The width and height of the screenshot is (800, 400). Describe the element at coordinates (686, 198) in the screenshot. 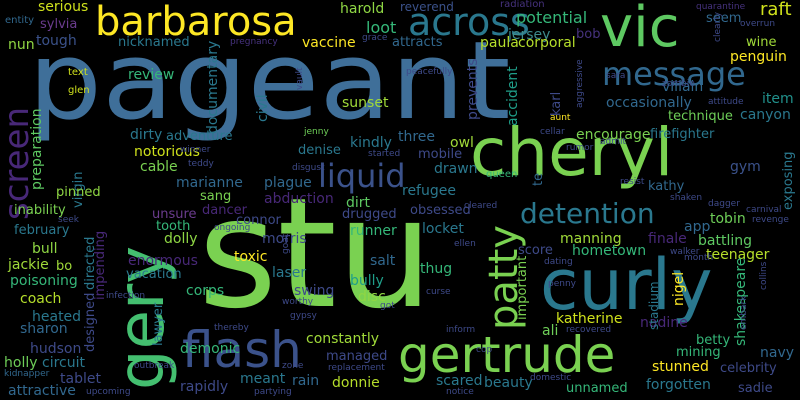

I see `word-shaken: shaken` at that location.